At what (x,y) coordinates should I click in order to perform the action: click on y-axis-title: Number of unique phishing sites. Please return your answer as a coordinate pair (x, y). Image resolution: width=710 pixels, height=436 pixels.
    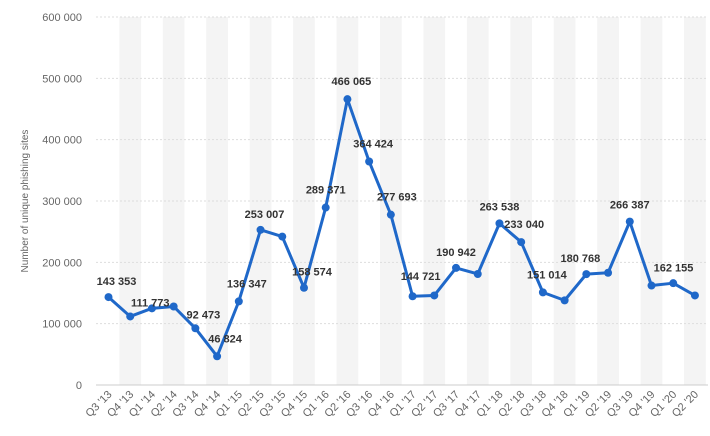
    Looking at the image, I should click on (25, 201).